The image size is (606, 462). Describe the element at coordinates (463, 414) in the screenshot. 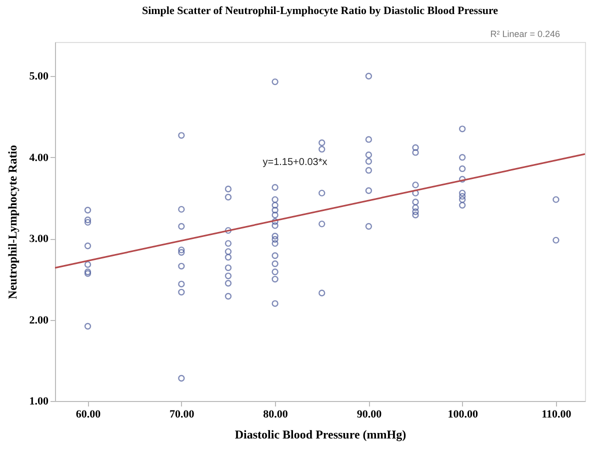

I see `x-tick-label: 100.00` at that location.